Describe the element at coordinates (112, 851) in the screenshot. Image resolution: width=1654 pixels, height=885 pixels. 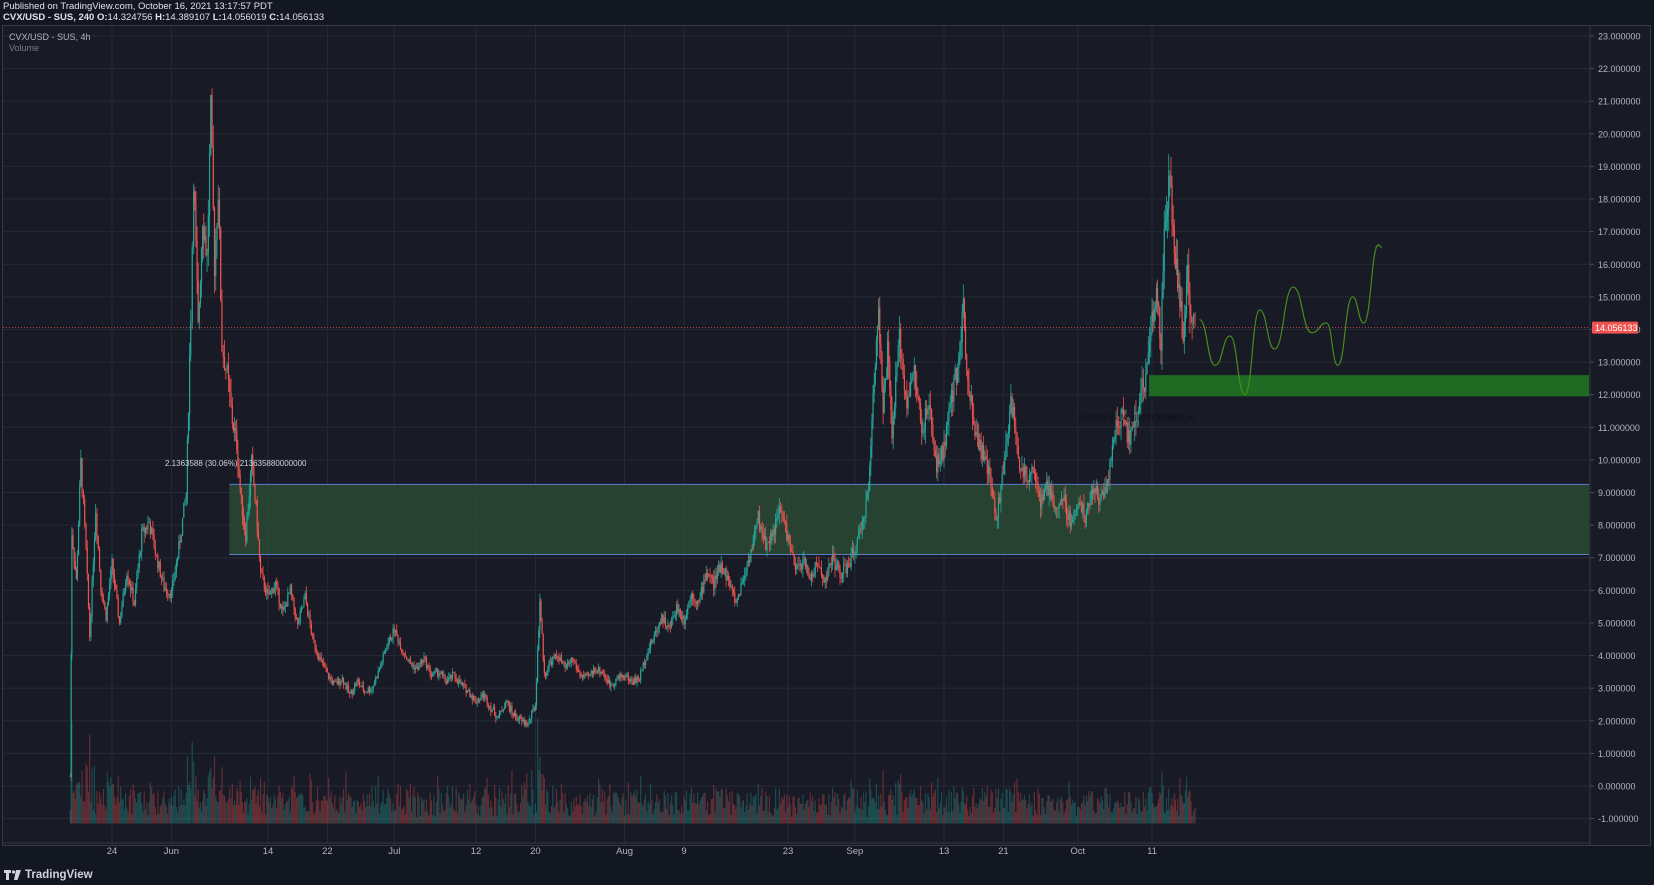
I see `x-tick-label: 24` at that location.